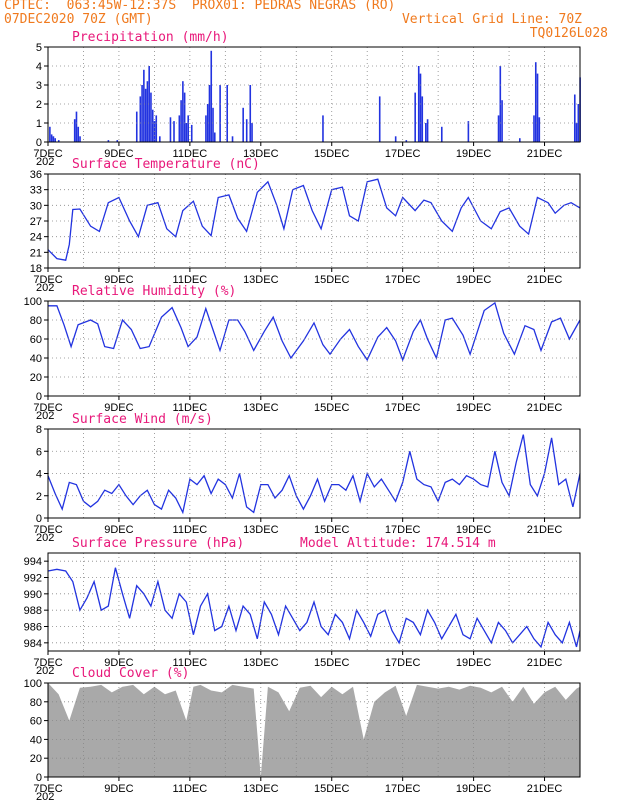  I want to click on wind-xtick-label: 9DEC, so click(118, 530).